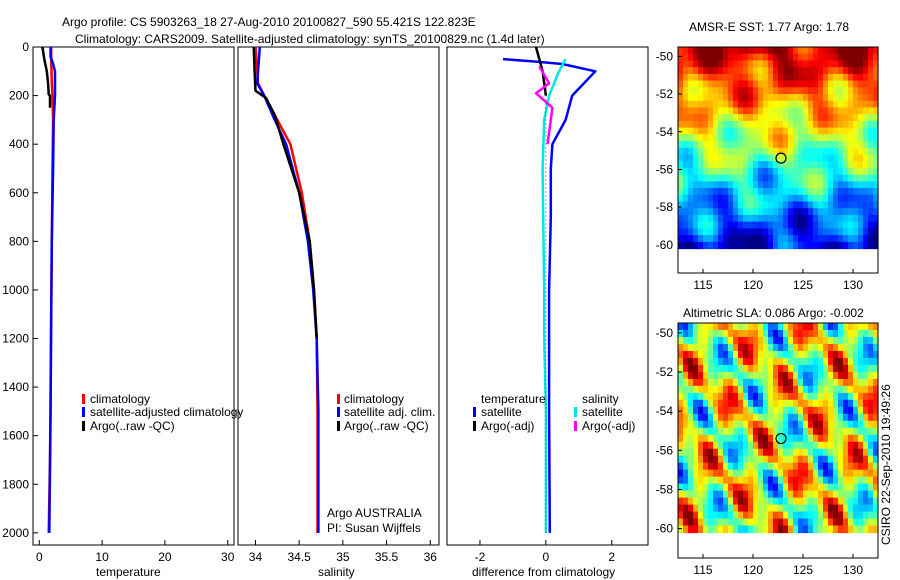 The image size is (900, 580). I want to click on y-tick-label: -52, so click(665, 372).